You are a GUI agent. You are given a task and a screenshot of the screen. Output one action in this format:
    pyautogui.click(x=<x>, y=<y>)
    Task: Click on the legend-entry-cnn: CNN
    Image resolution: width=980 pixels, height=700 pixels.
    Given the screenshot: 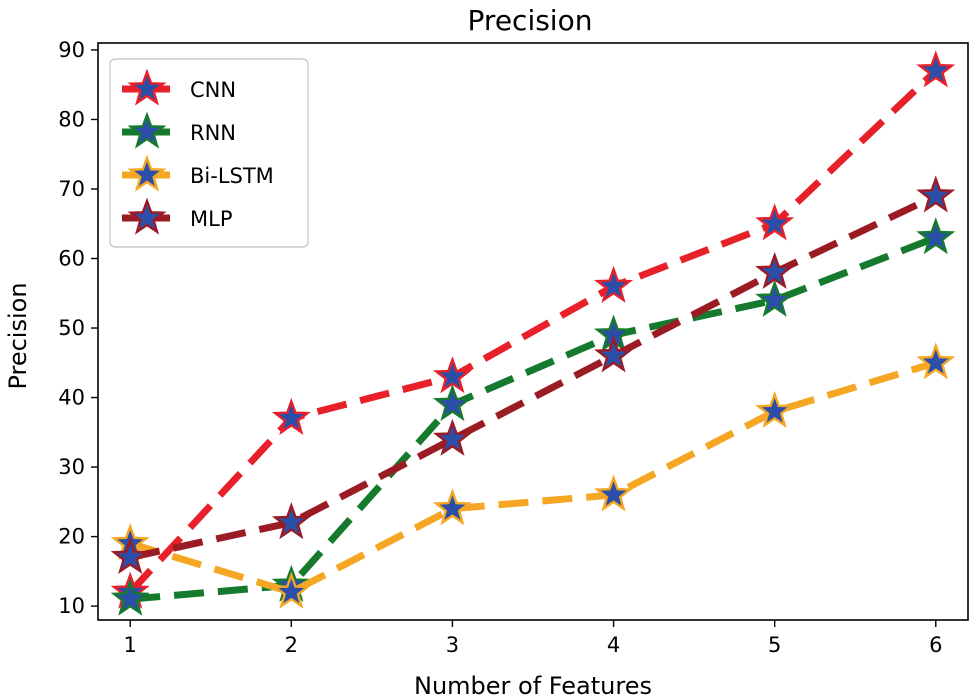 What is the action you would take?
    pyautogui.click(x=179, y=87)
    